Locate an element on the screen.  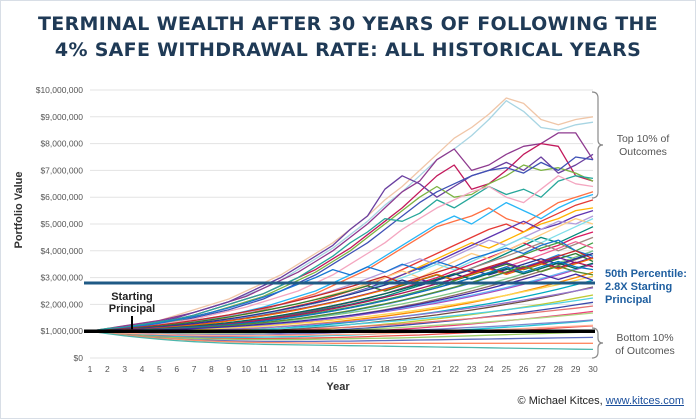
x-tick-label: 26 is located at coordinates (524, 369).